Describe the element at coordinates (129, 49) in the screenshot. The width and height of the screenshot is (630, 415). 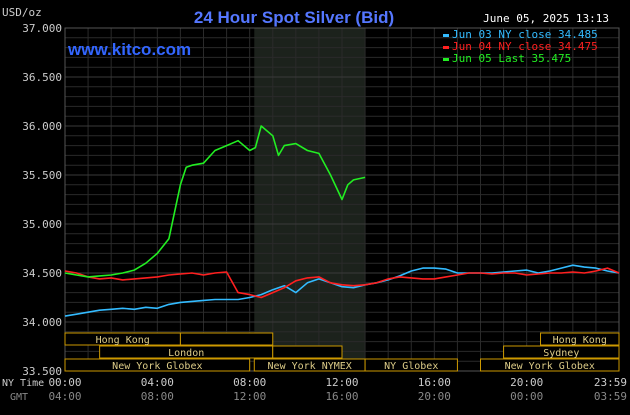
I see `website-watermark: www.kitco.com` at that location.